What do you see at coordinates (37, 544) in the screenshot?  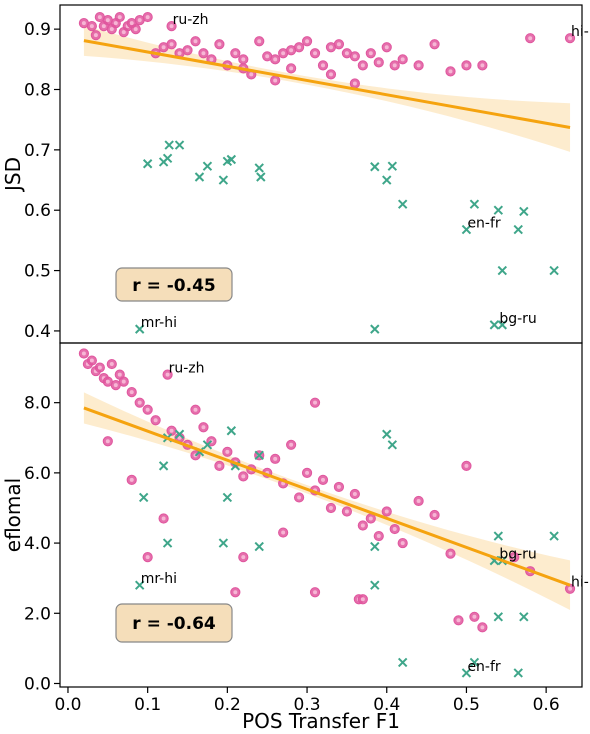 I see `y-tick-label: 4.0` at bounding box center [37, 544].